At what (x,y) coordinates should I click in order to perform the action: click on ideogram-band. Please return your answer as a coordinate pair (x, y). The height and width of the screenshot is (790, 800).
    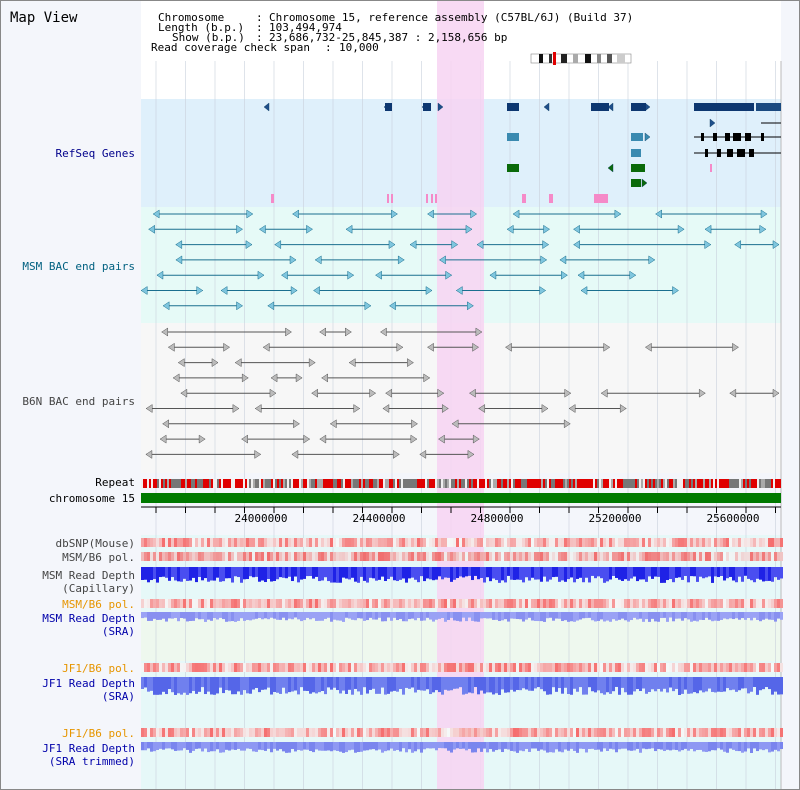
    Looking at the image, I should click on (609, 58).